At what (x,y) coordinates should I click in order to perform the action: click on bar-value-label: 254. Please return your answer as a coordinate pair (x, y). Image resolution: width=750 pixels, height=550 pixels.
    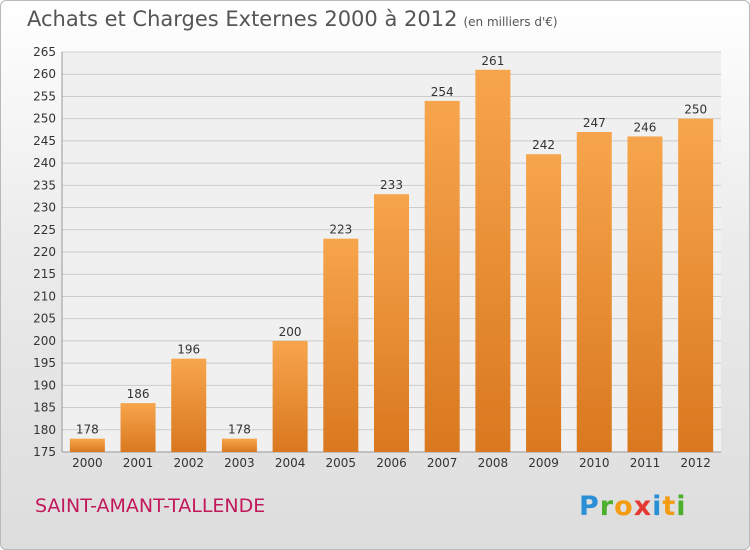
    Looking at the image, I should click on (442, 92).